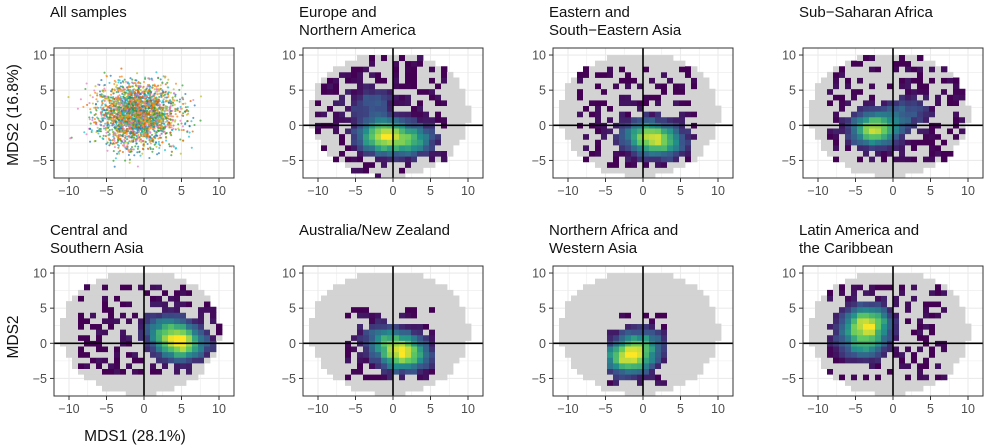 The height and width of the screenshot is (448, 1000). Describe the element at coordinates (219, 409) in the screenshot. I see `x-tick-label: 10` at that location.